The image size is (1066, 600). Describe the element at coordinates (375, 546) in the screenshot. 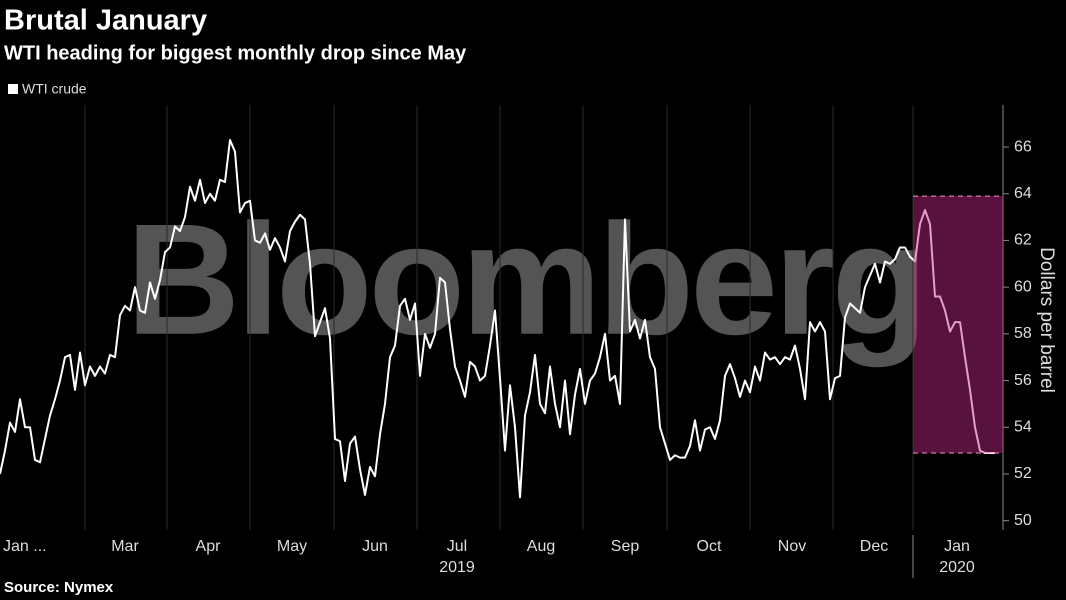

I see `x-tick-label: Jun` at that location.